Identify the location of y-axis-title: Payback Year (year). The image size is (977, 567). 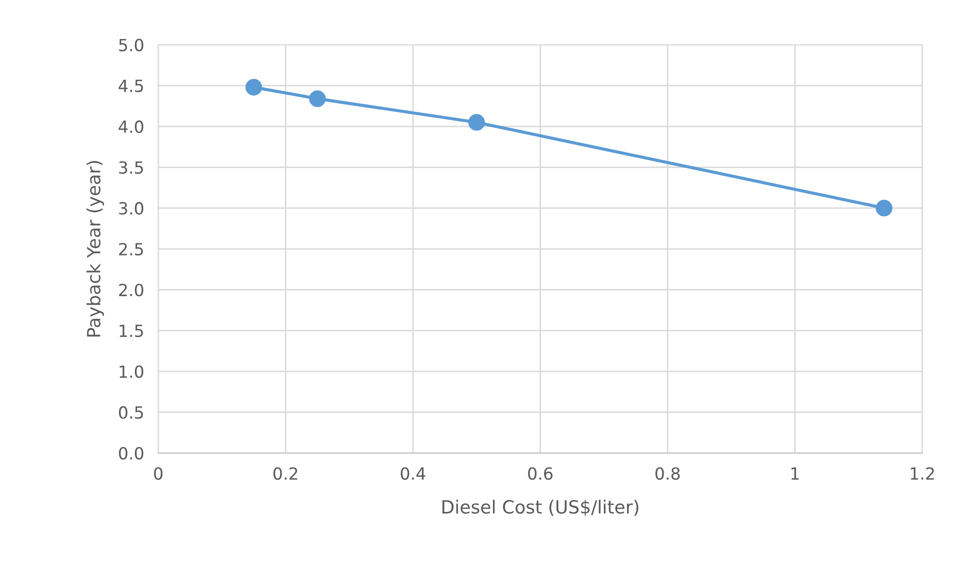
(95, 249).